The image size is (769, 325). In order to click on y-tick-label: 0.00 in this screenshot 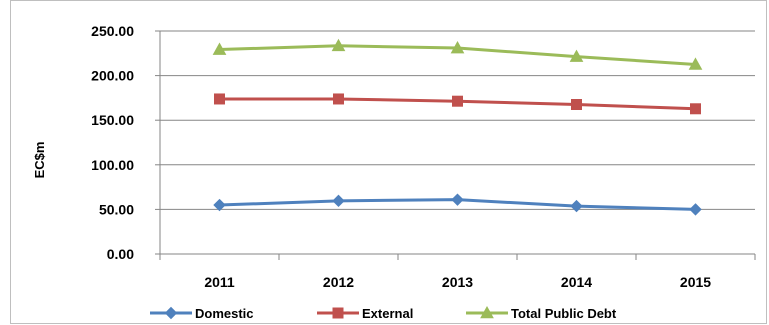, I will do `click(120, 254)`.